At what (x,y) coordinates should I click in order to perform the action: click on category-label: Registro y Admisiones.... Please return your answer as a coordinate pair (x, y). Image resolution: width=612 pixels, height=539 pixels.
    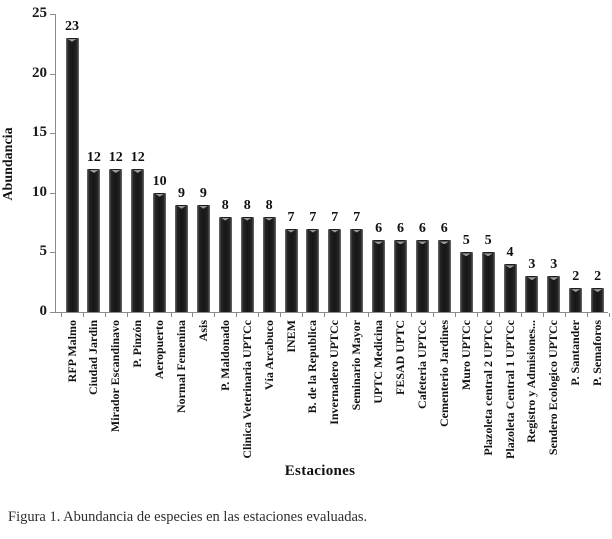
    Looking at the image, I should click on (531, 381).